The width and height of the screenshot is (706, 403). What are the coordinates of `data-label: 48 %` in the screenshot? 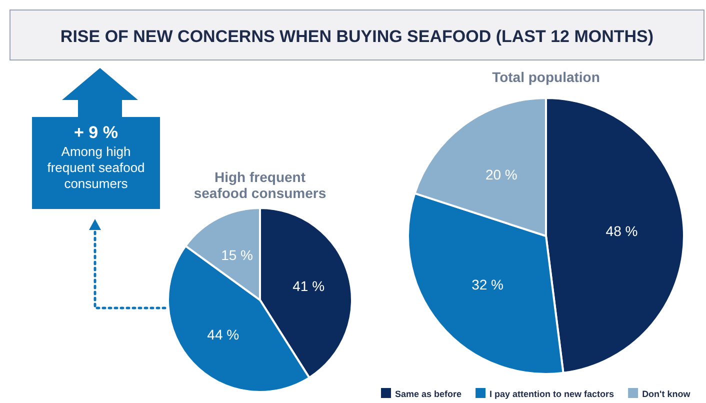 It's located at (622, 231).